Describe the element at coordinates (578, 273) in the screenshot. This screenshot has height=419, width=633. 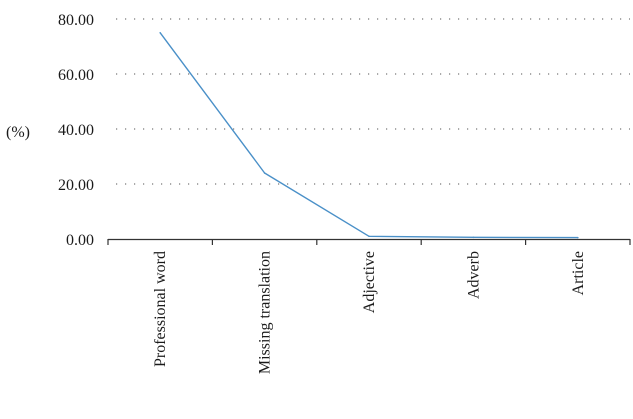
I see `x-category-label: Article` at that location.